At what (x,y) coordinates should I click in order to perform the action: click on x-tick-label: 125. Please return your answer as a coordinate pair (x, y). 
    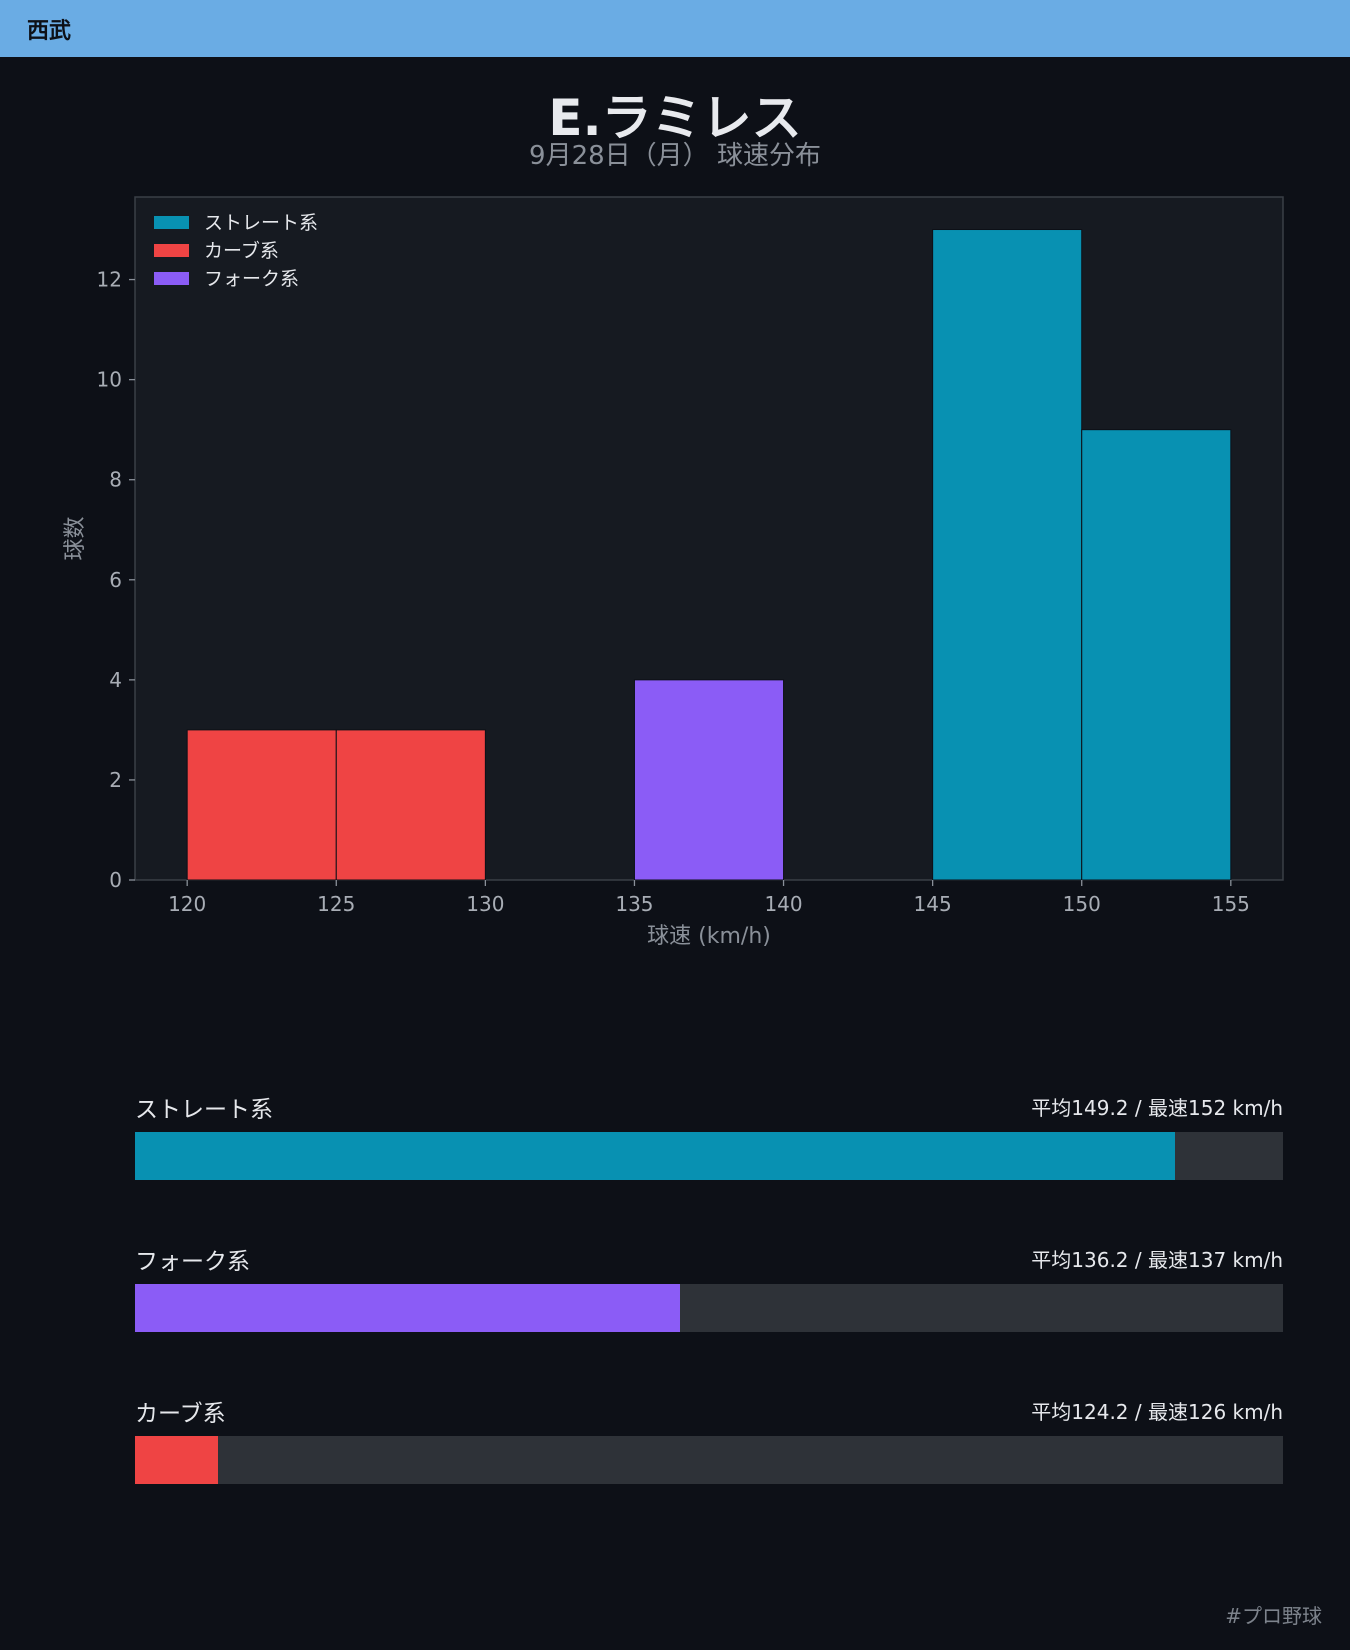
    Looking at the image, I should click on (336, 904).